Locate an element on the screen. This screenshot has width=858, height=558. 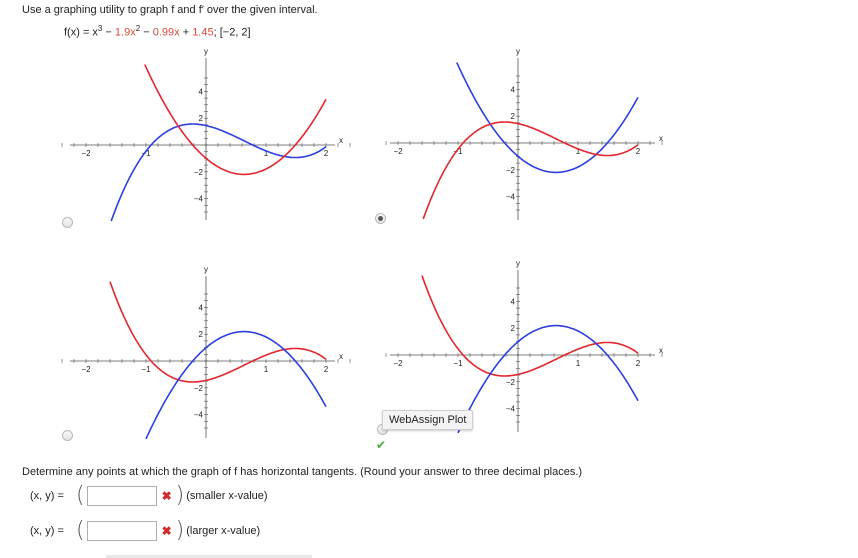
answer-row-larger: (x, y) = ( ✖ ) (larger x-value) is located at coordinates (145, 531).